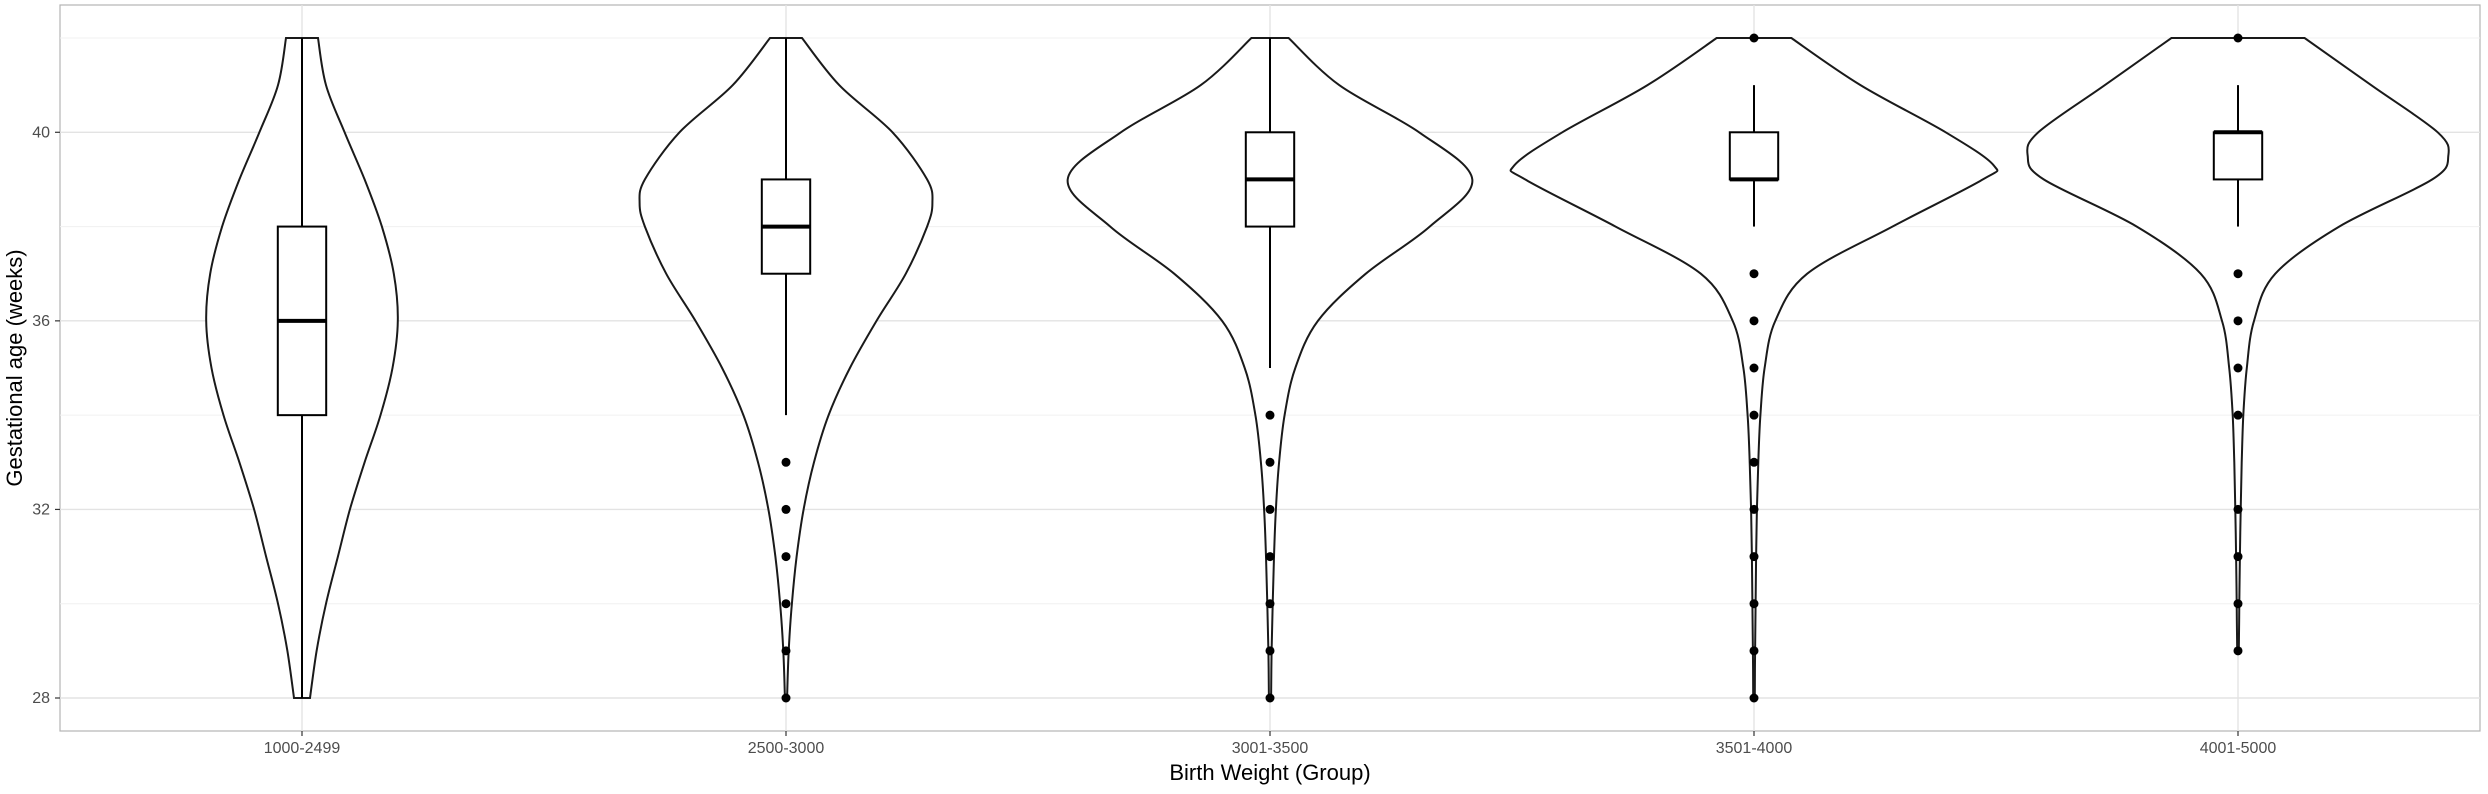 Image resolution: width=2488 pixels, height=794 pixels. I want to click on y-tick-label: 40, so click(41, 132).